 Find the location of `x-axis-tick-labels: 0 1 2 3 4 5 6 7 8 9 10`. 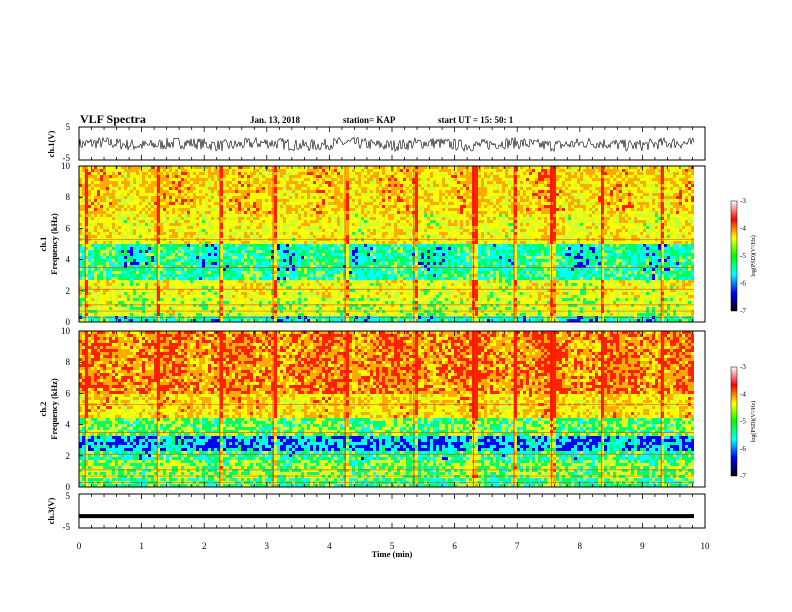

x-axis-tick-labels: 0 1 2 3 4 5 6 7 8 9 10 is located at coordinates (393, 546).